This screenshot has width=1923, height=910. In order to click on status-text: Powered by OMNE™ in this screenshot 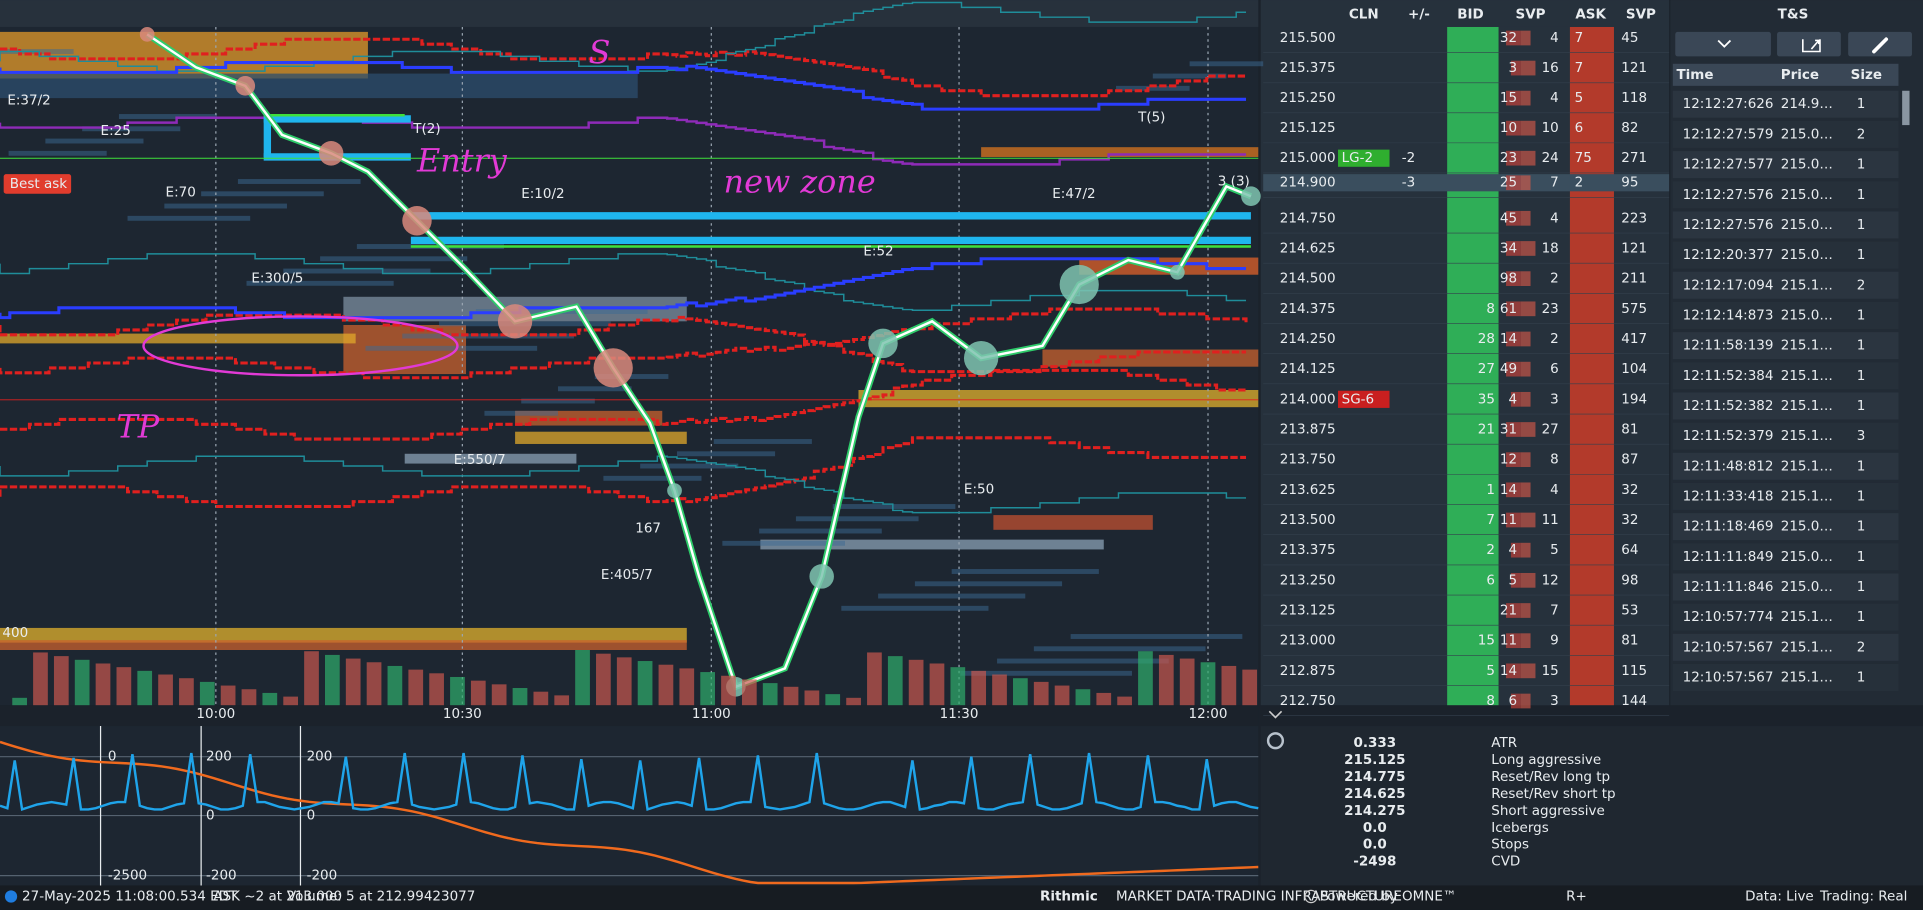, I will do `click(1388, 897)`.